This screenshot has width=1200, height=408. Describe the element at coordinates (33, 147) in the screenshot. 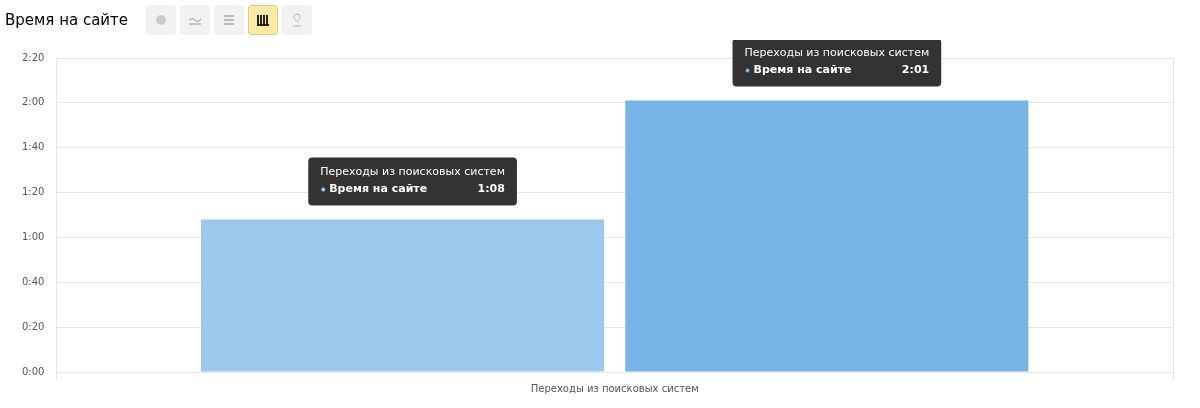

I see `y-tick-label: 1:40` at that location.